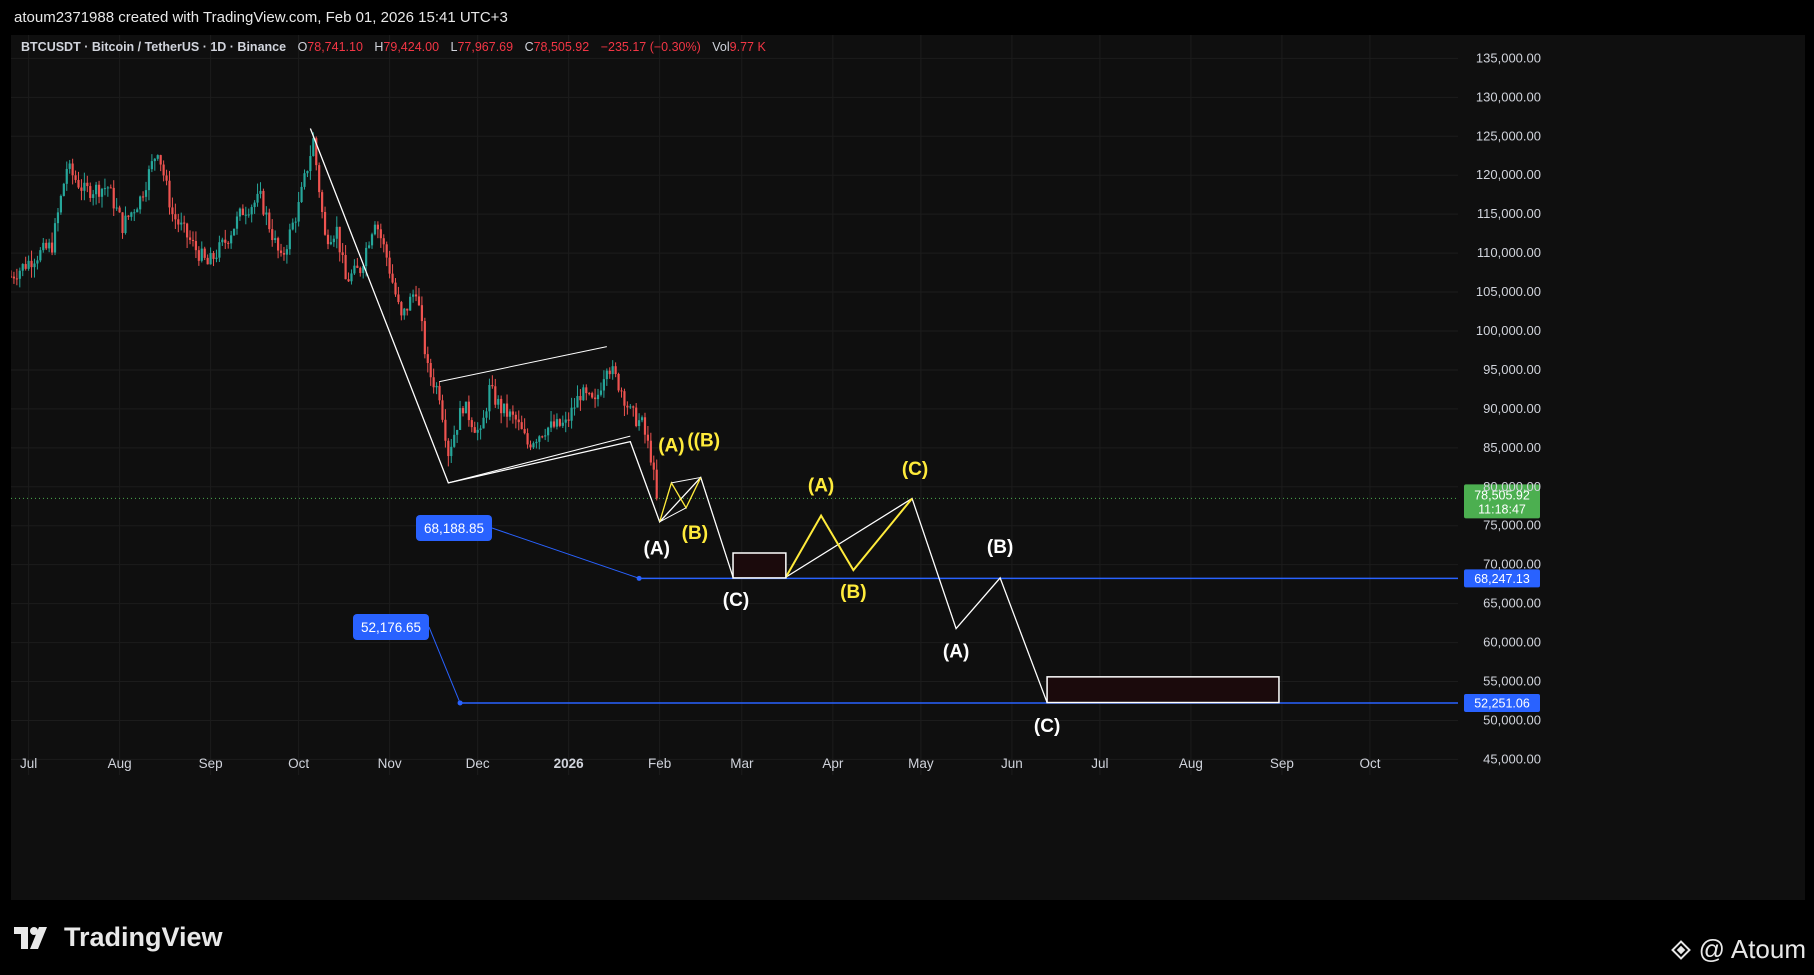 The width and height of the screenshot is (1814, 975). What do you see at coordinates (562, 47) in the screenshot?
I see `close-value: 78,505.92` at bounding box center [562, 47].